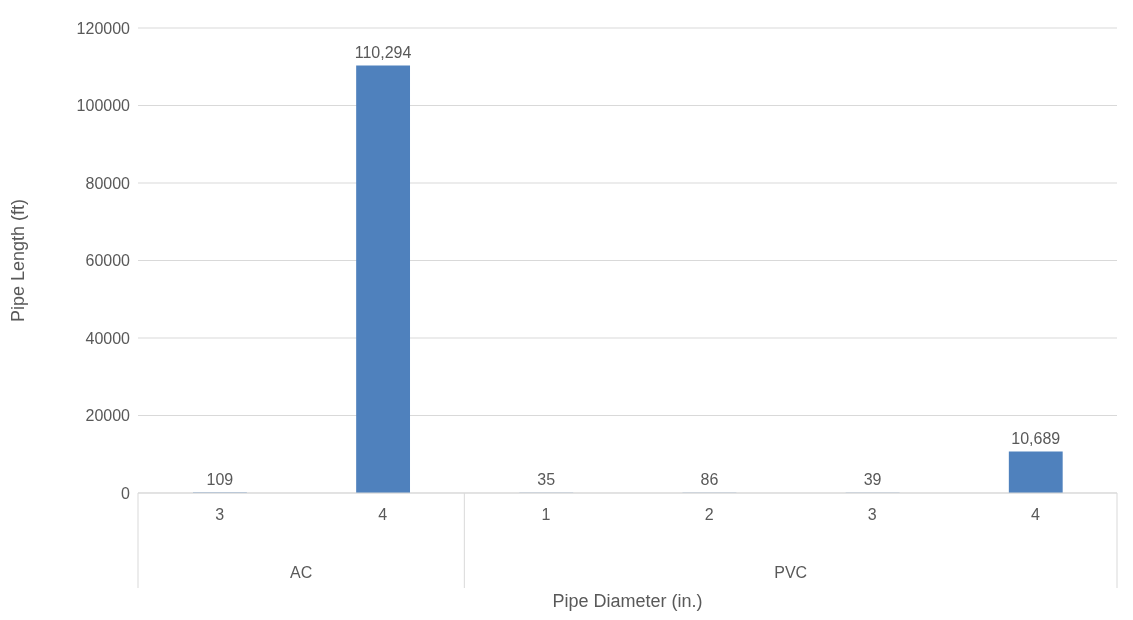 Image resolution: width=1133 pixels, height=620 pixels. I want to click on y-tick-label: 60000, so click(108, 261).